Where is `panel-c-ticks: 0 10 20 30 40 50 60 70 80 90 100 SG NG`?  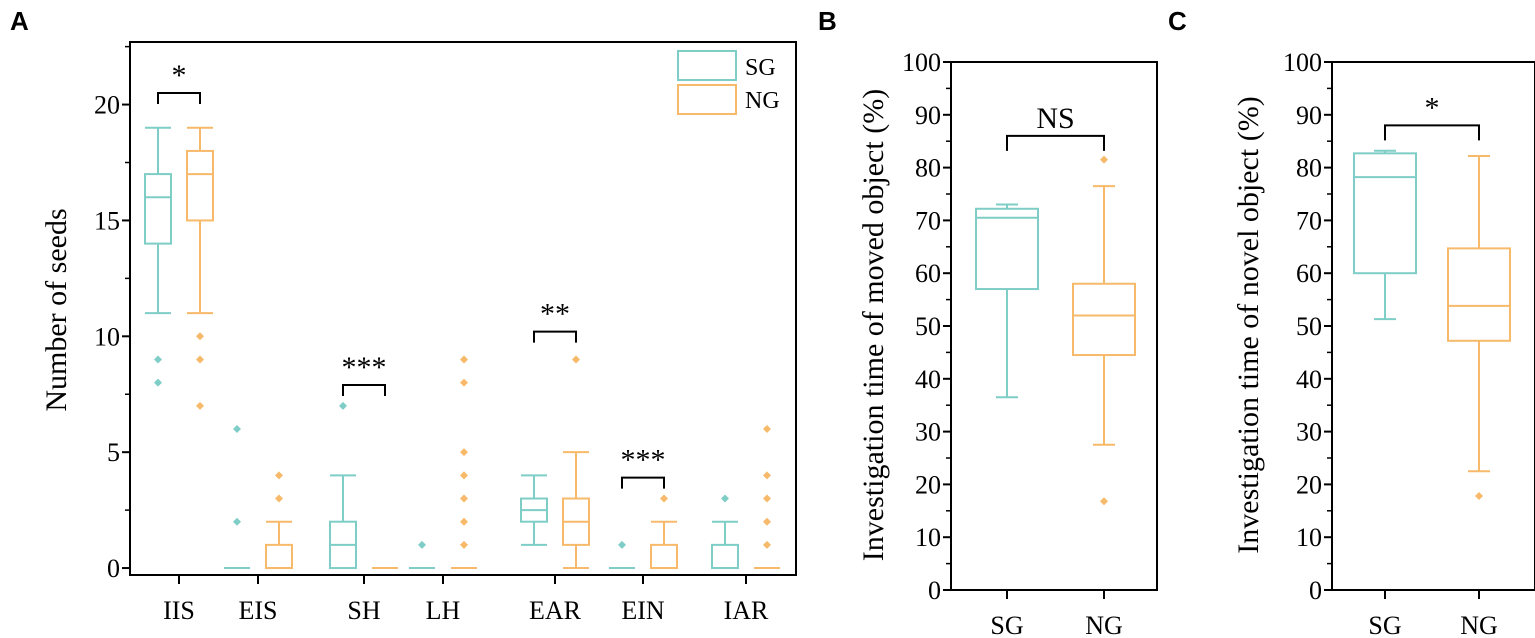 panel-c-ticks: 0 10 20 30 40 50 60 70 80 90 100 SG NG is located at coordinates (1390, 343).